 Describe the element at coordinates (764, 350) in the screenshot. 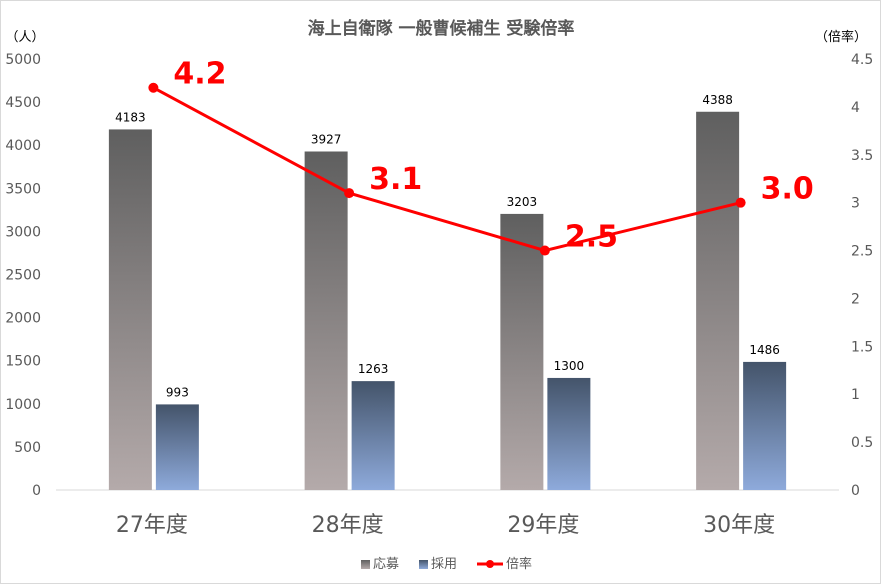

I see `hire-bar-label: 1486` at that location.